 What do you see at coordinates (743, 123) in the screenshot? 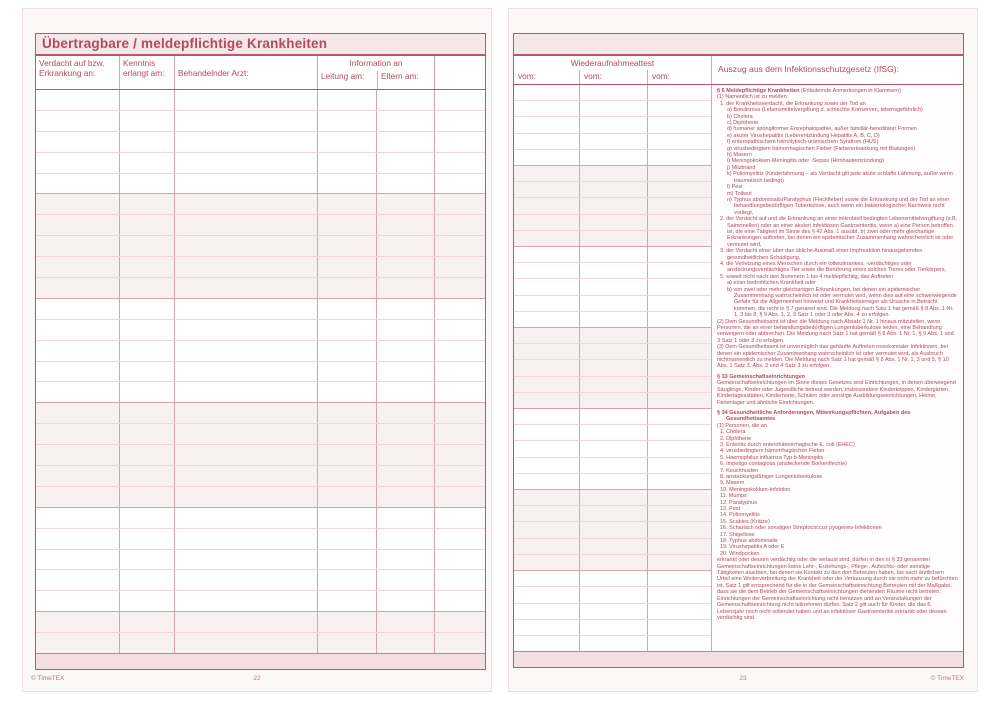
I see `law-paragraph: c) Diphtherie` at bounding box center [743, 123].